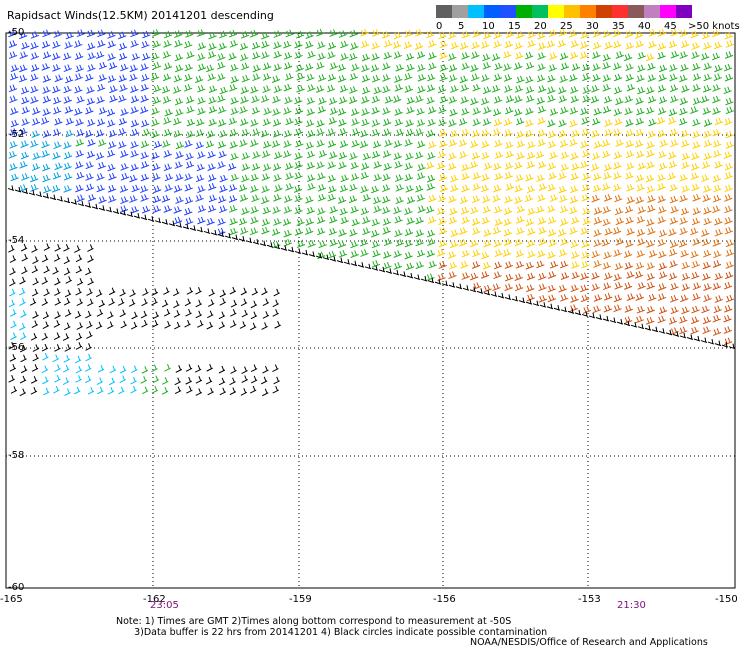 The height and width of the screenshot is (650, 740). What do you see at coordinates (618, 26) in the screenshot?
I see `scale-label: 35` at bounding box center [618, 26].